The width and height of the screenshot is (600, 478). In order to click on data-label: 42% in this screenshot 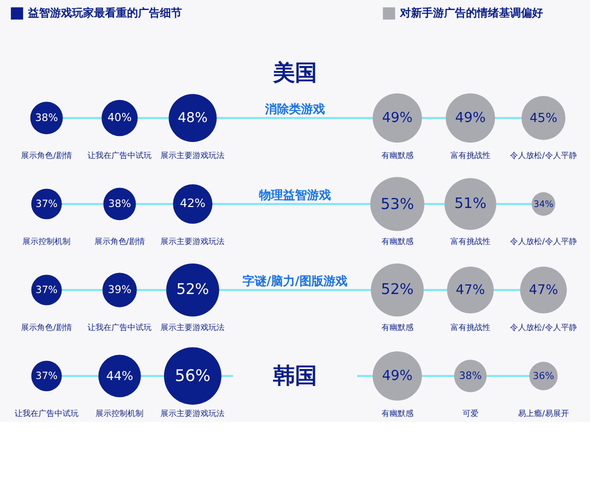, I will do `click(193, 203)`.